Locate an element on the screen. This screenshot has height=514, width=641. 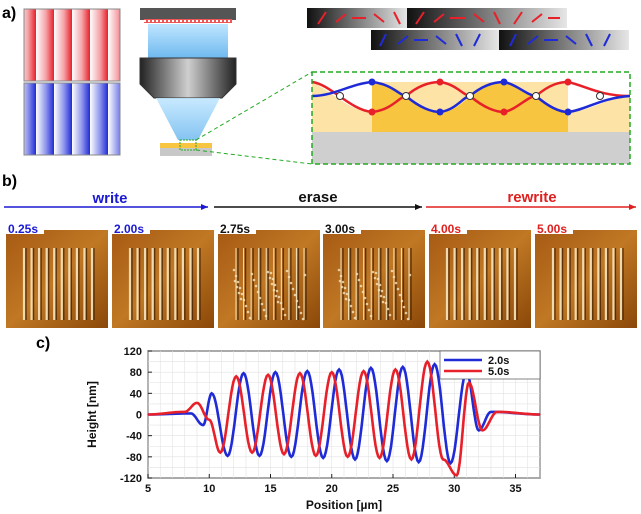
panel-label-a: a) is located at coordinates (9, 13).